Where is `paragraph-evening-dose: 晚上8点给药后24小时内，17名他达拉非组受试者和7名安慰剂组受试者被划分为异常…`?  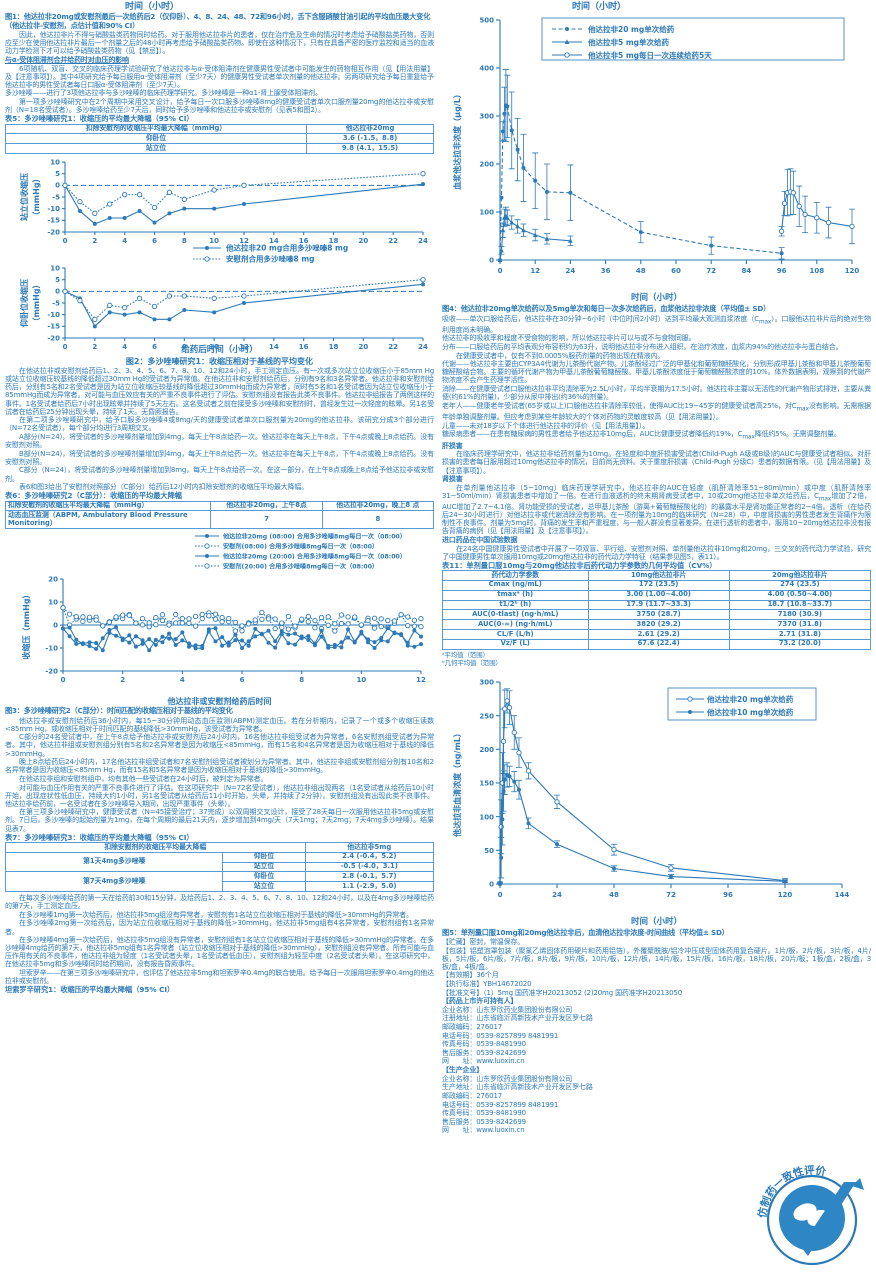 paragraph-evening-dose: 晚上8点给药后24小时内，17名他达拉非组受试者和7名安慰剂组受试者被划分为异常… is located at coordinates (219, 766).